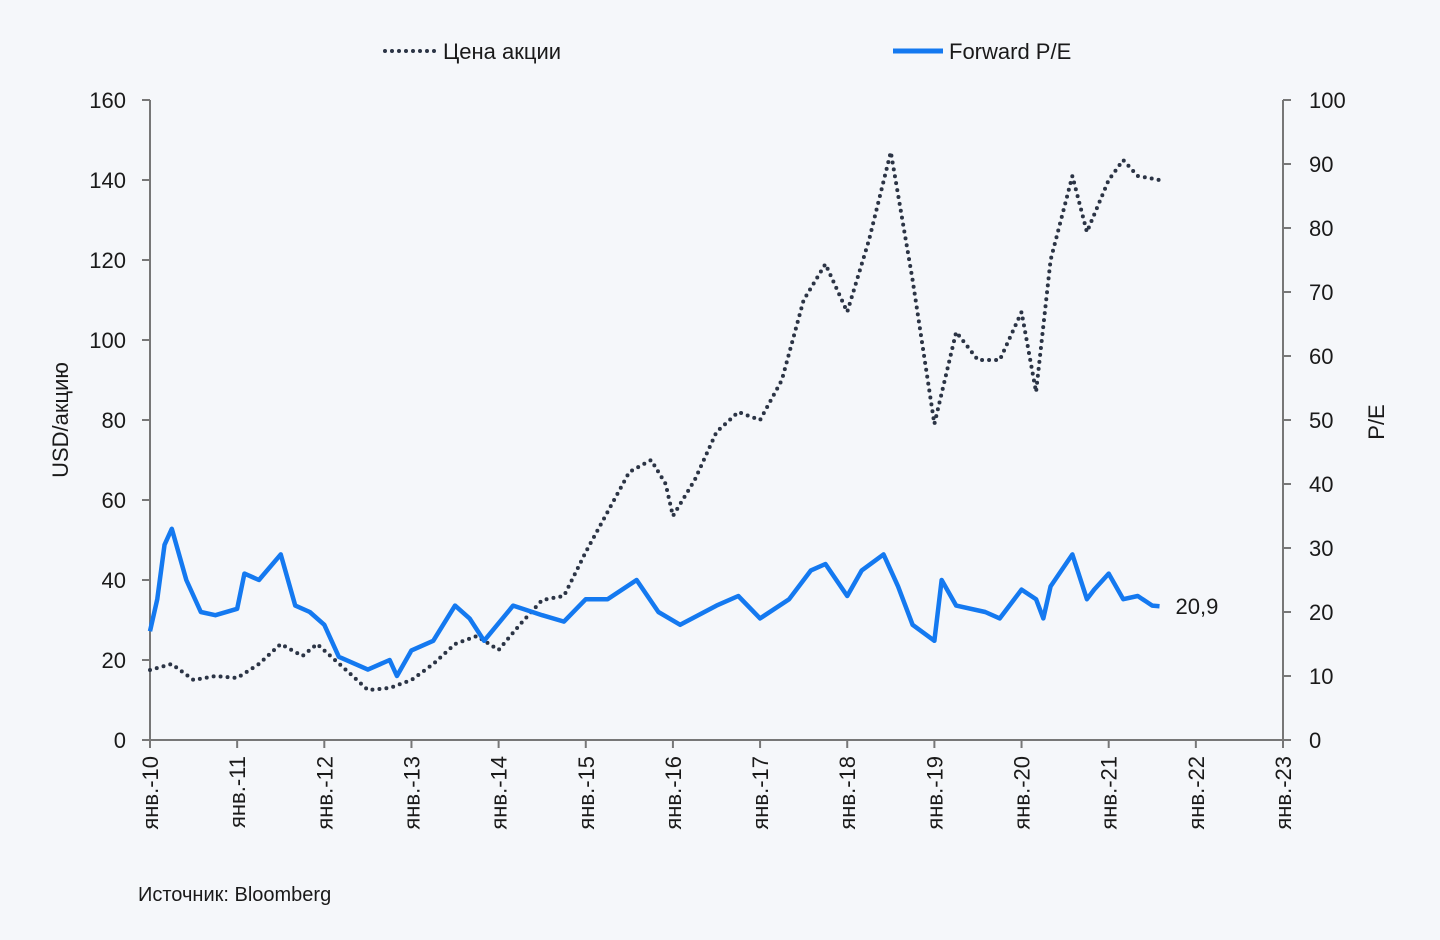 The image size is (1440, 940). I want to click on x-tick-label: янв.-17, so click(760, 793).